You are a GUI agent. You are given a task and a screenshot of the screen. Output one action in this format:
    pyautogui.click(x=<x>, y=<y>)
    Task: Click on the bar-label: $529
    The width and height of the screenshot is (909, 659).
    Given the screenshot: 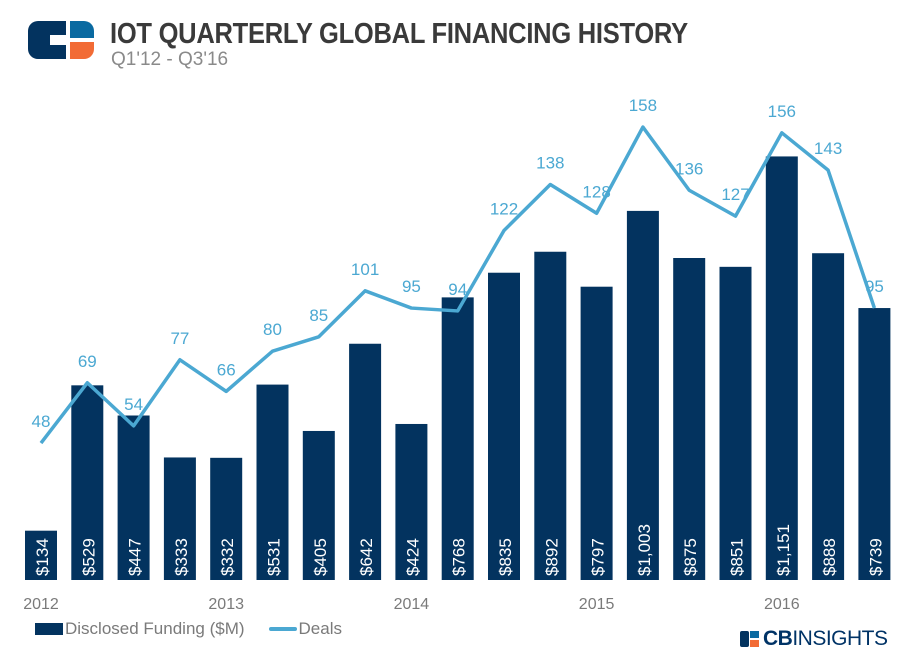 What is the action you would take?
    pyautogui.click(x=88, y=557)
    